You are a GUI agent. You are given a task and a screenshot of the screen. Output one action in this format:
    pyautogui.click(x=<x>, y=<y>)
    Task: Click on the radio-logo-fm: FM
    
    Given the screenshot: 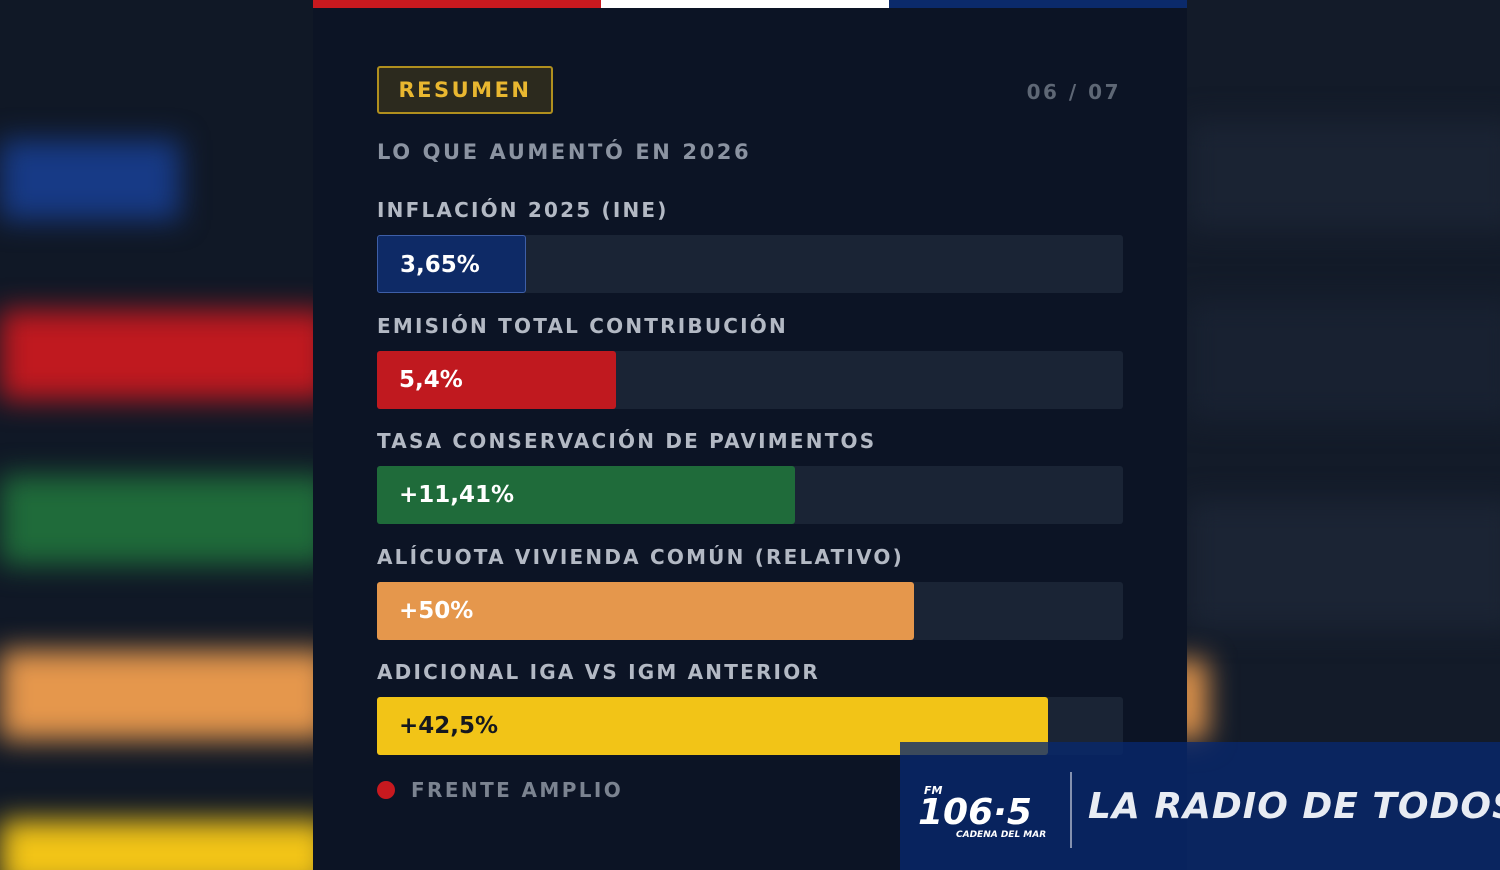 What is the action you would take?
    pyautogui.click(x=933, y=790)
    